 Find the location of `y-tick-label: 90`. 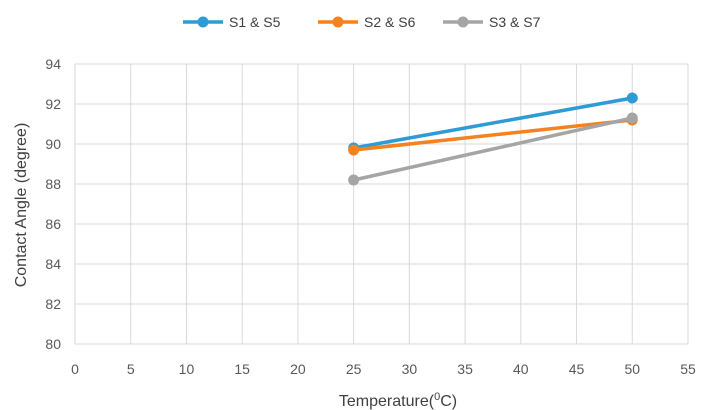

y-tick-label: 90 is located at coordinates (53, 144).